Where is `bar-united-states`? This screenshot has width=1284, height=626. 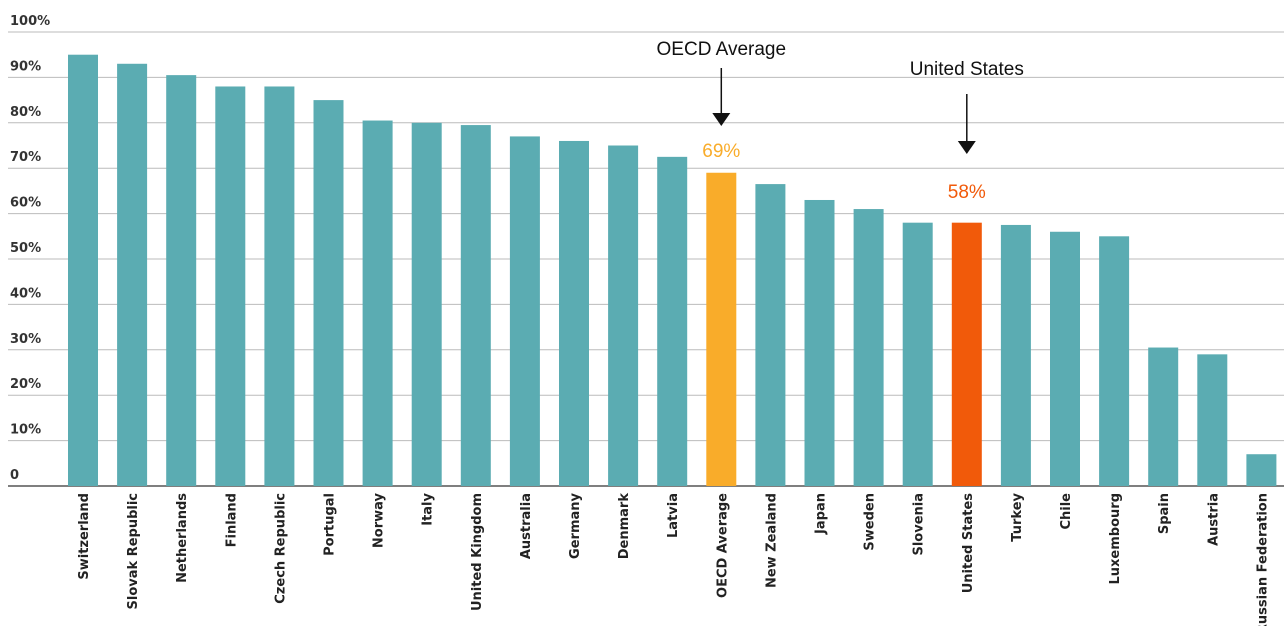
bar-united-states is located at coordinates (966, 354).